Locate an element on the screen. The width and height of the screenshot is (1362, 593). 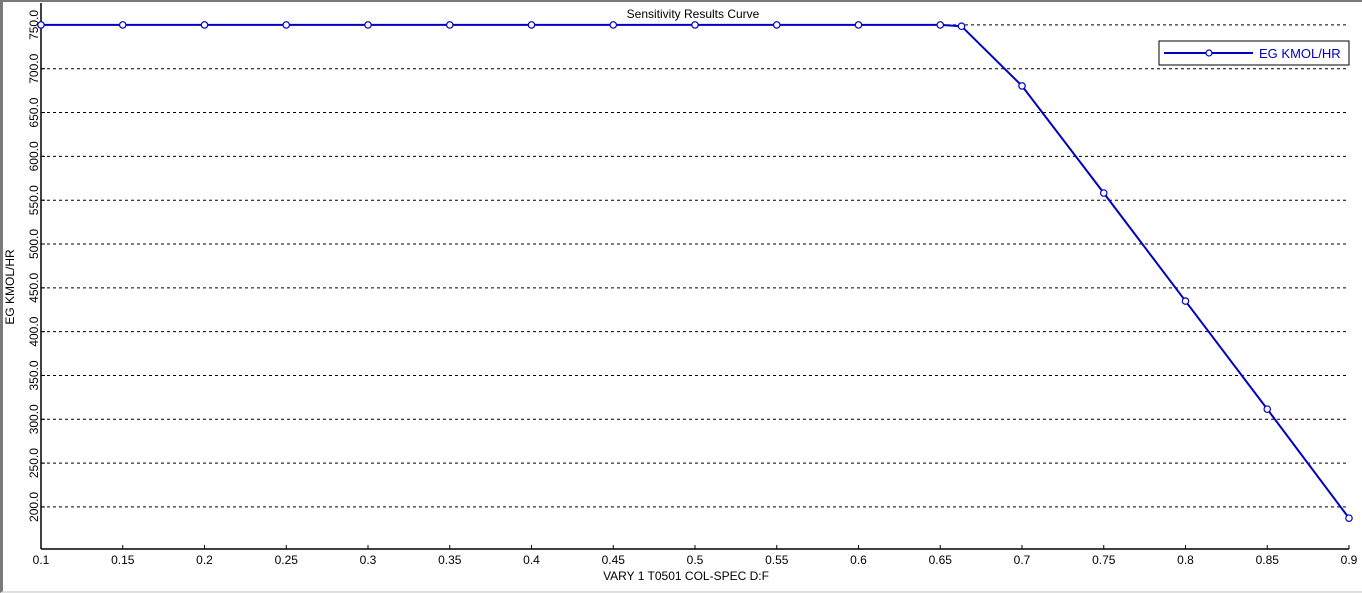
x-tick-label: 0.2 is located at coordinates (204, 560).